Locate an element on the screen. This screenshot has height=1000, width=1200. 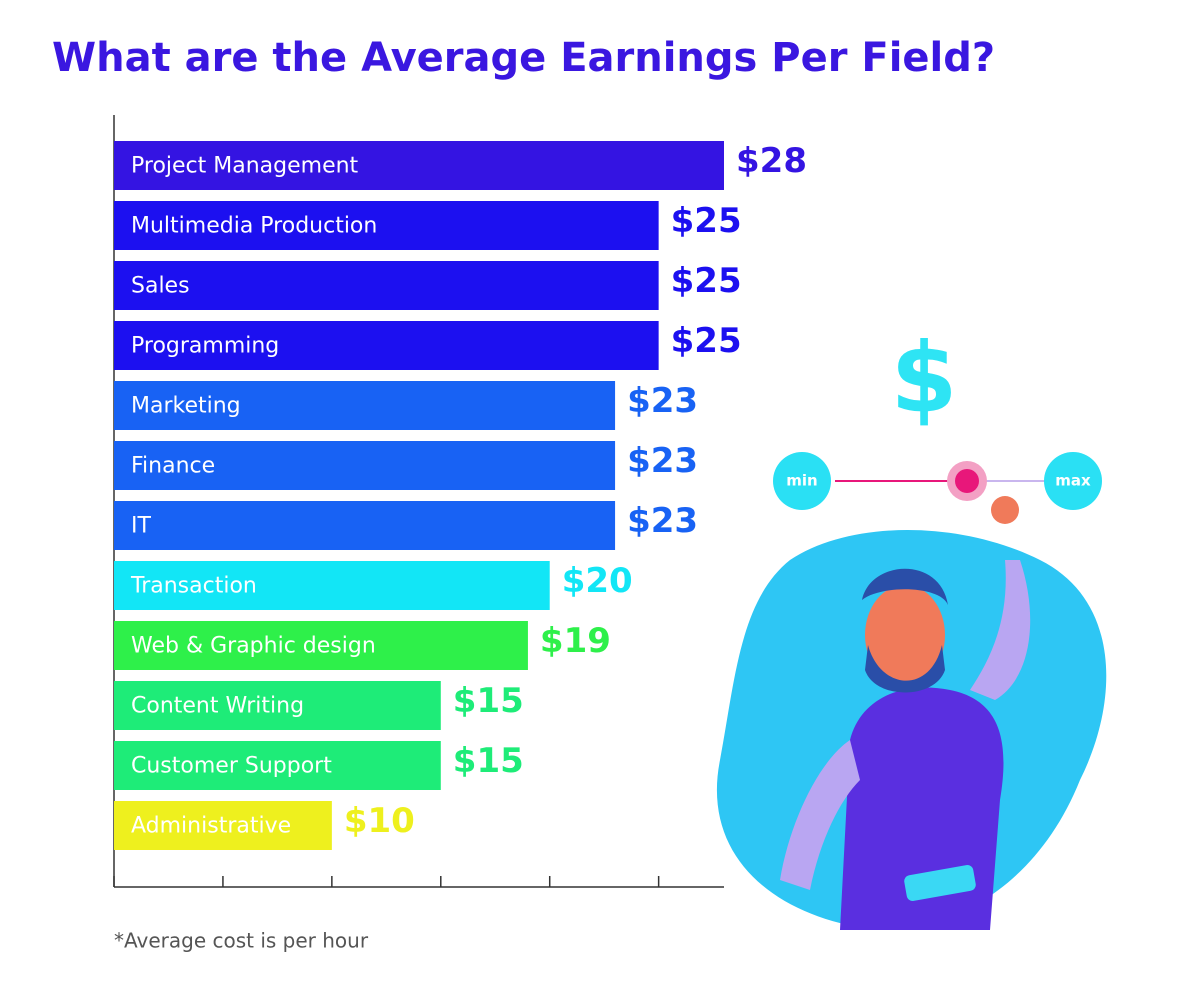
bar-label: Transaction is located at coordinates (193, 586).